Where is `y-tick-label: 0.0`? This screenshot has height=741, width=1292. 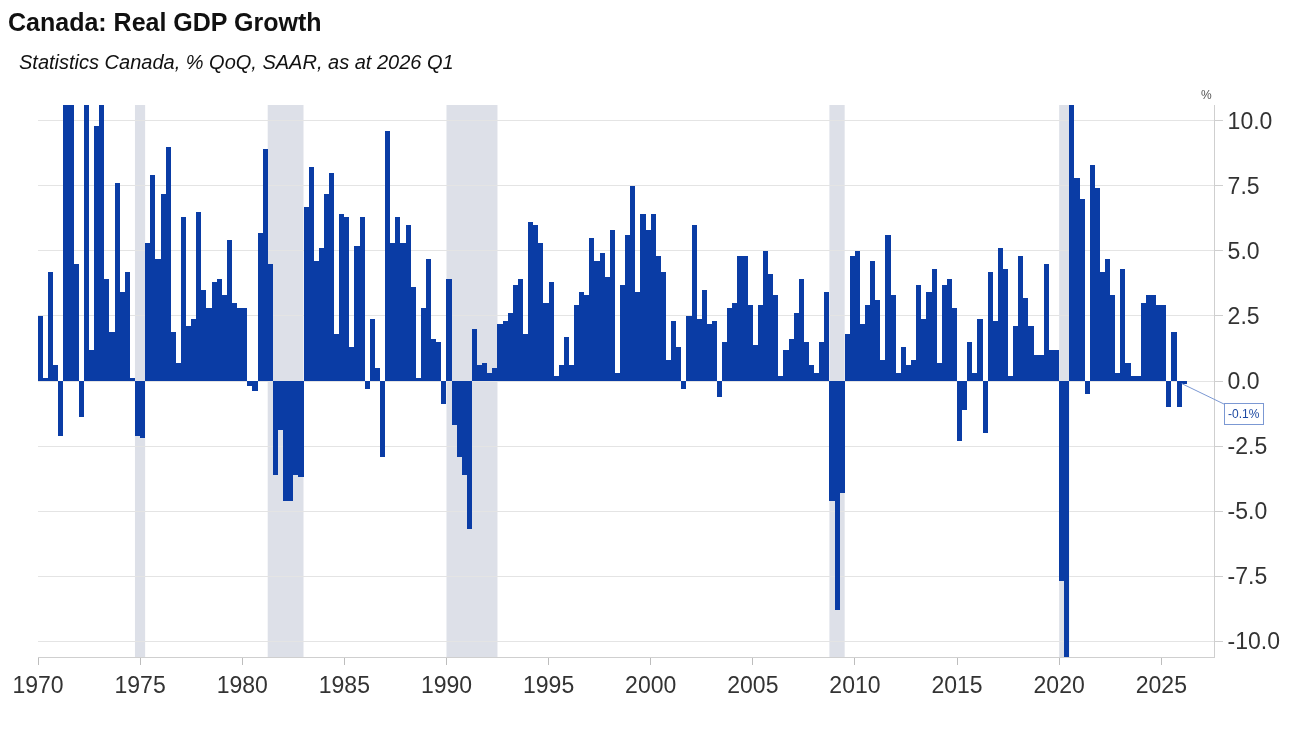
y-tick-label: 0.0 is located at coordinates (1243, 381).